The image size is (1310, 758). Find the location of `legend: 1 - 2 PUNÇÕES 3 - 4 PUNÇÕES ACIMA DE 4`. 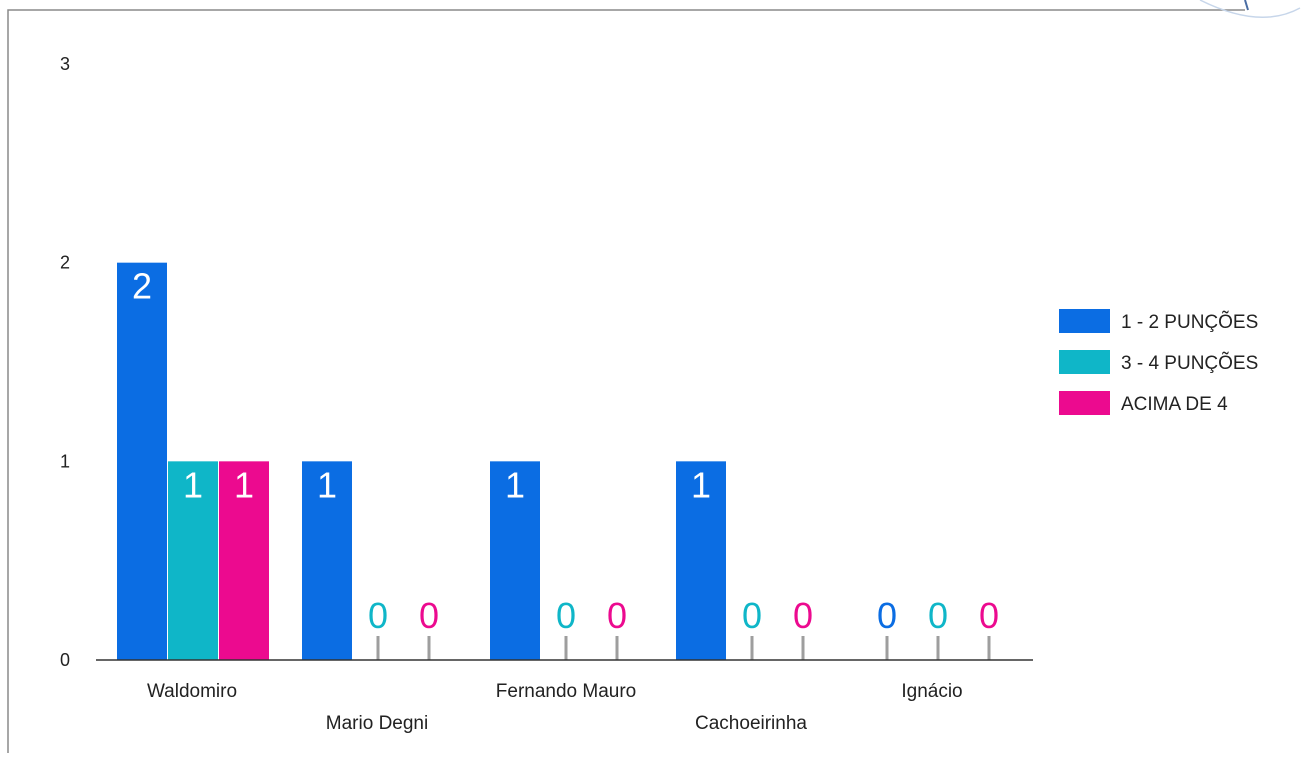

legend: 1 - 2 PUNÇÕES 3 - 4 PUNÇÕES ACIMA DE 4 is located at coordinates (1158, 362).